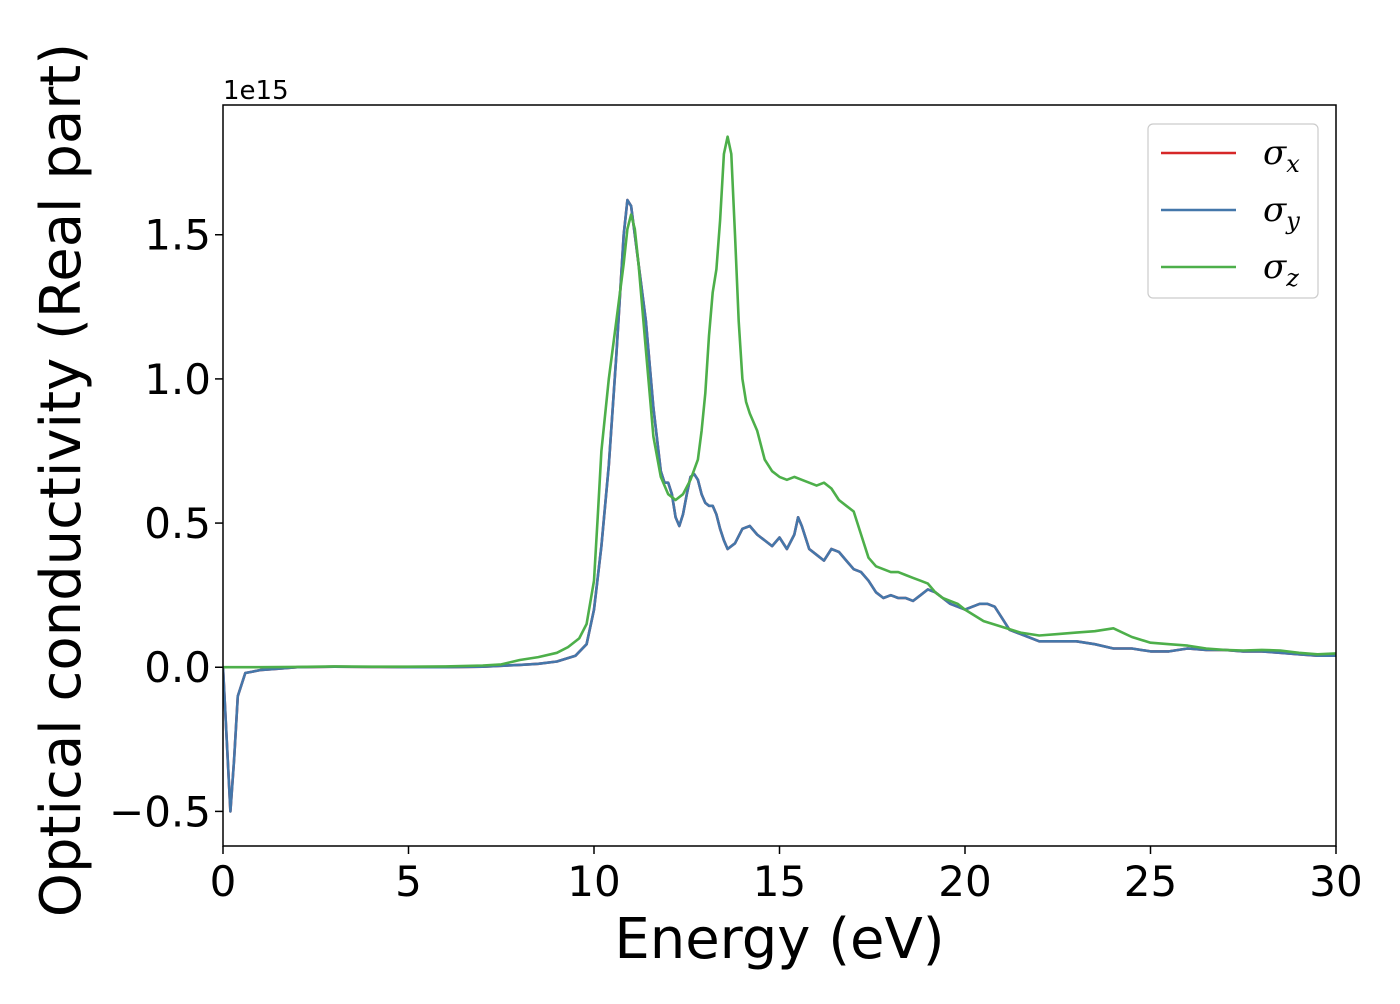 The width and height of the screenshot is (1400, 1004). Describe the element at coordinates (779, 939) in the screenshot. I see `x-axis-label: Energy (eV)` at that location.